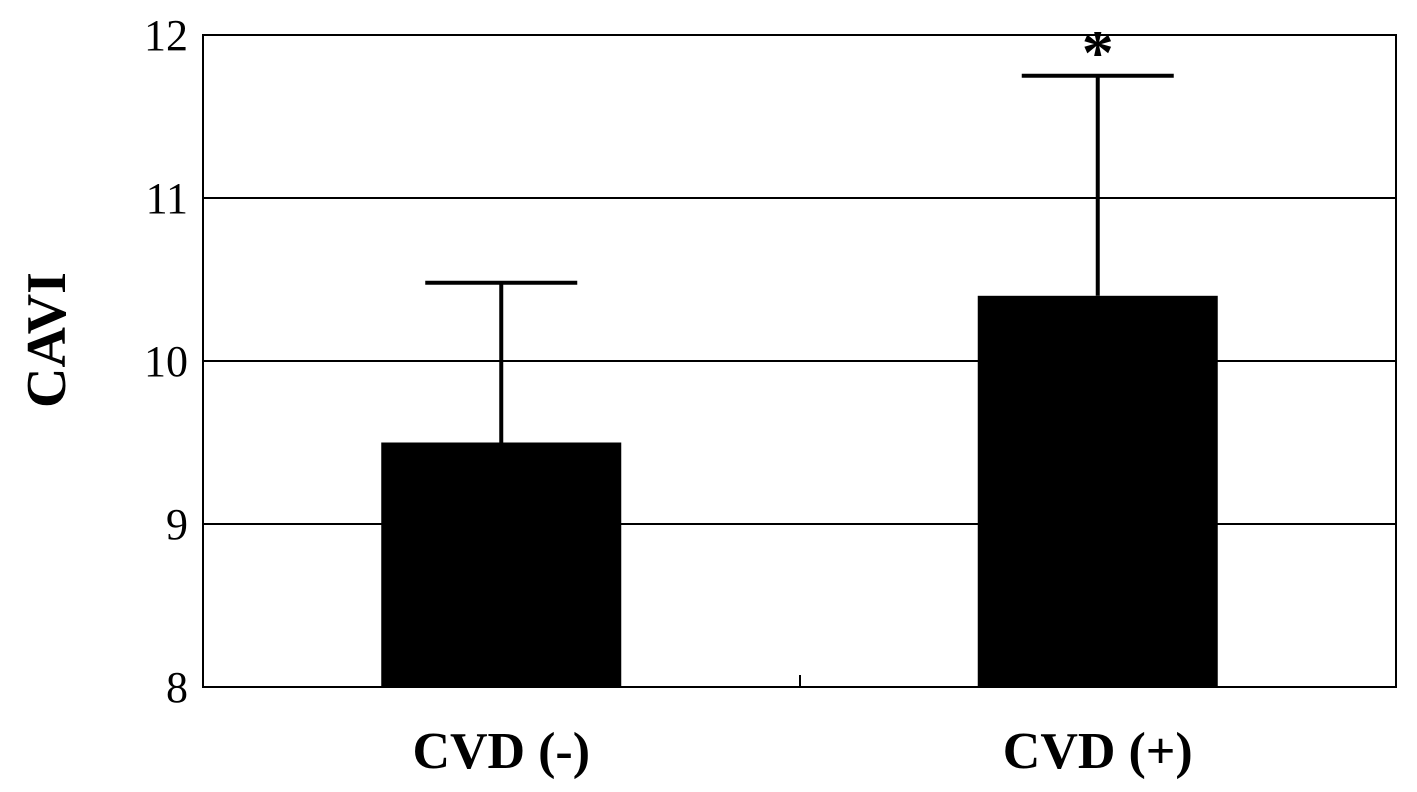  I want to click on significance-asterisk: *, so click(1098, 52).